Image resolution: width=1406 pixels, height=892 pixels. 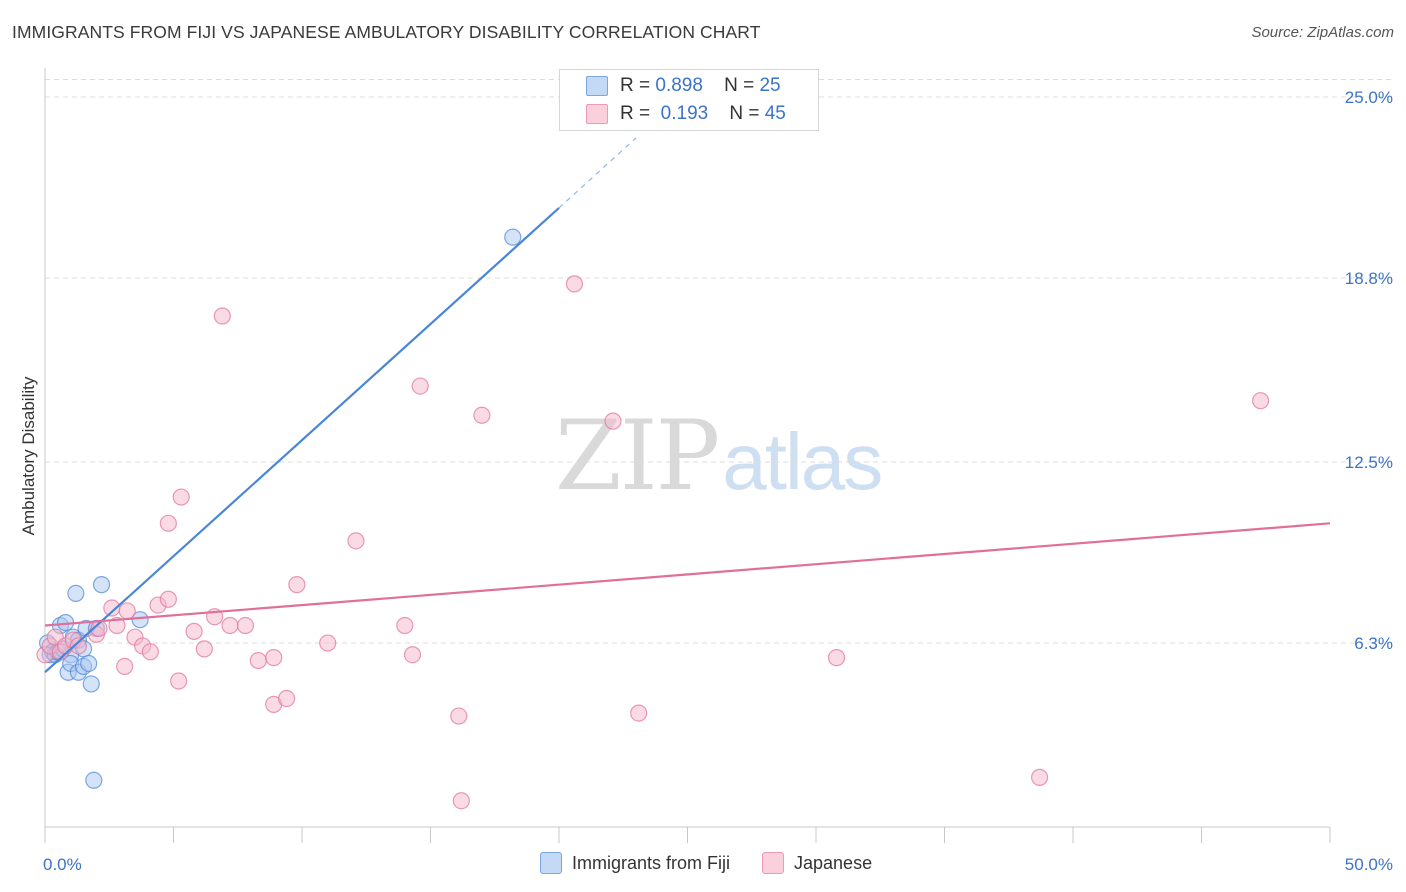 I want to click on series-legend: Immigrants from Fiji Japanese, so click(x=722, y=863).